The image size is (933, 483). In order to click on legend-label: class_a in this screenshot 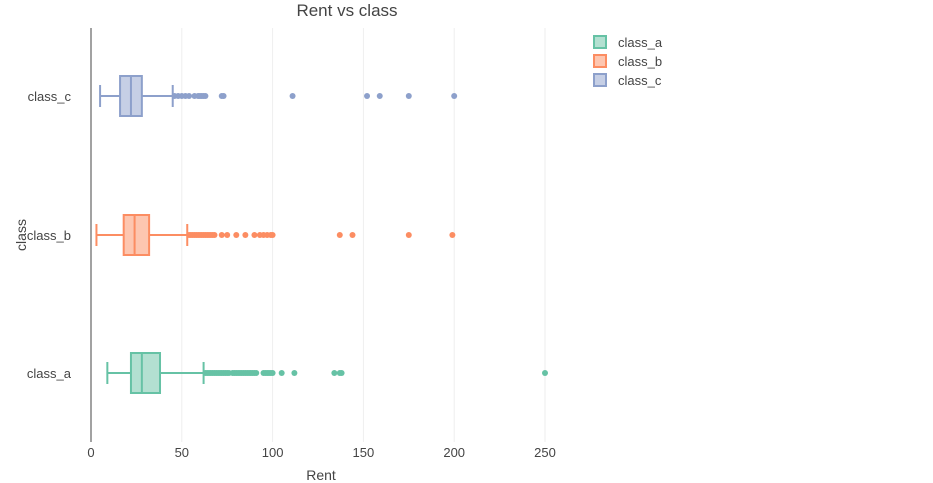, I will do `click(640, 42)`.